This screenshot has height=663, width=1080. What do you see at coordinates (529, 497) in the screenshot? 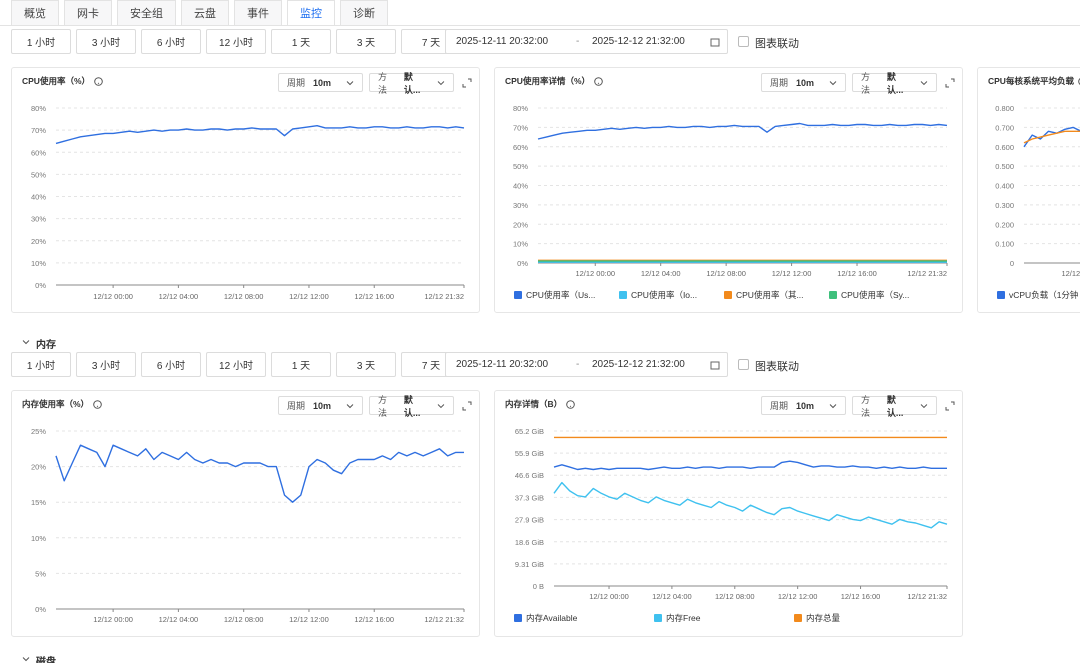
I see `y-tick-label: 37.3 GiB` at bounding box center [529, 497].